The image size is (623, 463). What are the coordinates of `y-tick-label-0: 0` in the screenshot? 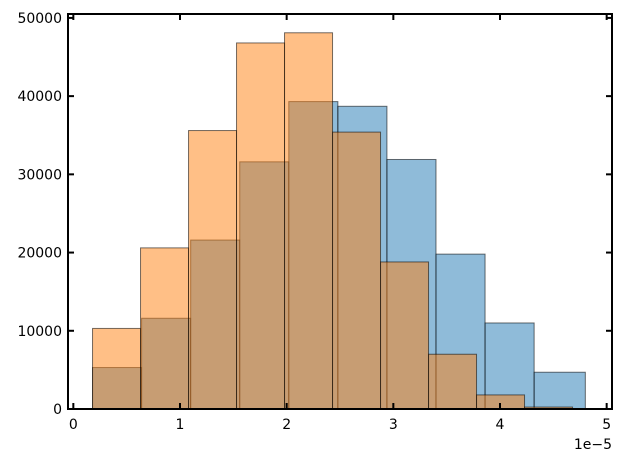 It's located at (57, 410).